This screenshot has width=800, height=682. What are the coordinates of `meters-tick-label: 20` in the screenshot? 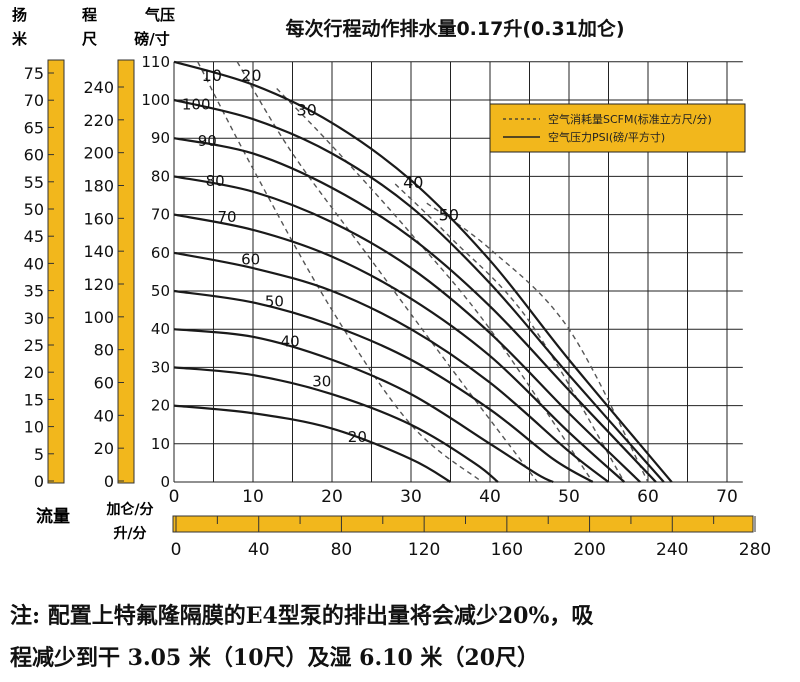 It's located at (34, 372).